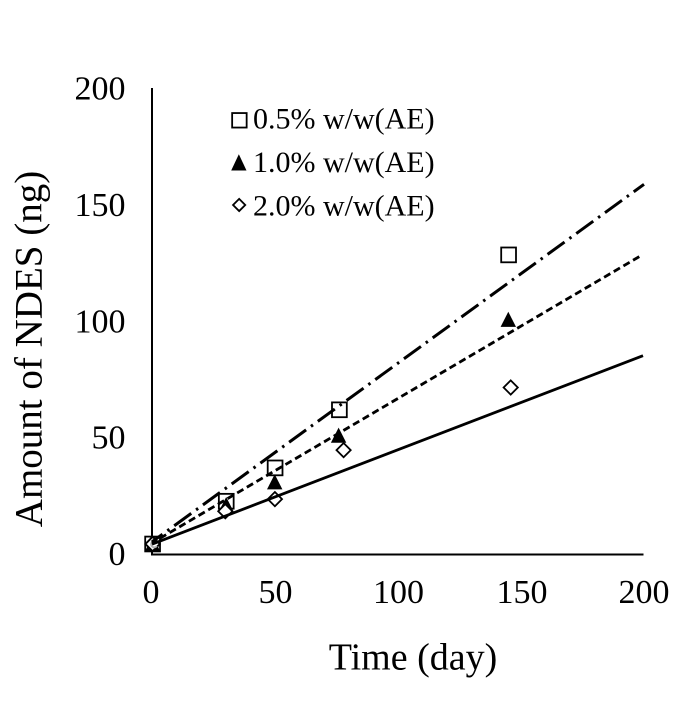 This screenshot has height=707, width=694. Describe the element at coordinates (344, 206) in the screenshot. I see `svg-text: 2.0% w/w(AE)` at that location.